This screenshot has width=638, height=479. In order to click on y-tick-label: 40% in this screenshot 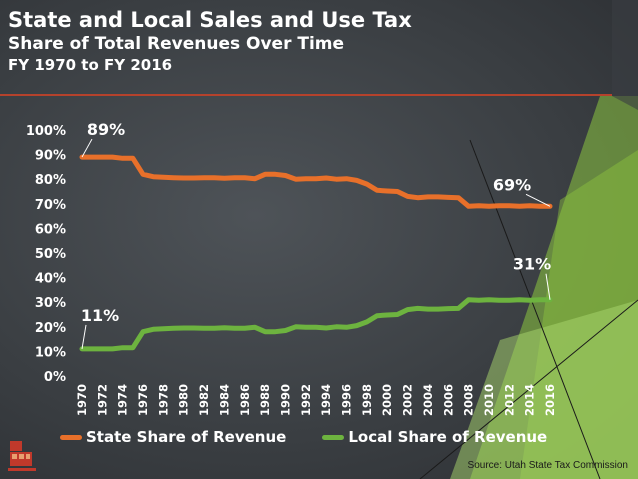, I will do `click(50, 279)`.